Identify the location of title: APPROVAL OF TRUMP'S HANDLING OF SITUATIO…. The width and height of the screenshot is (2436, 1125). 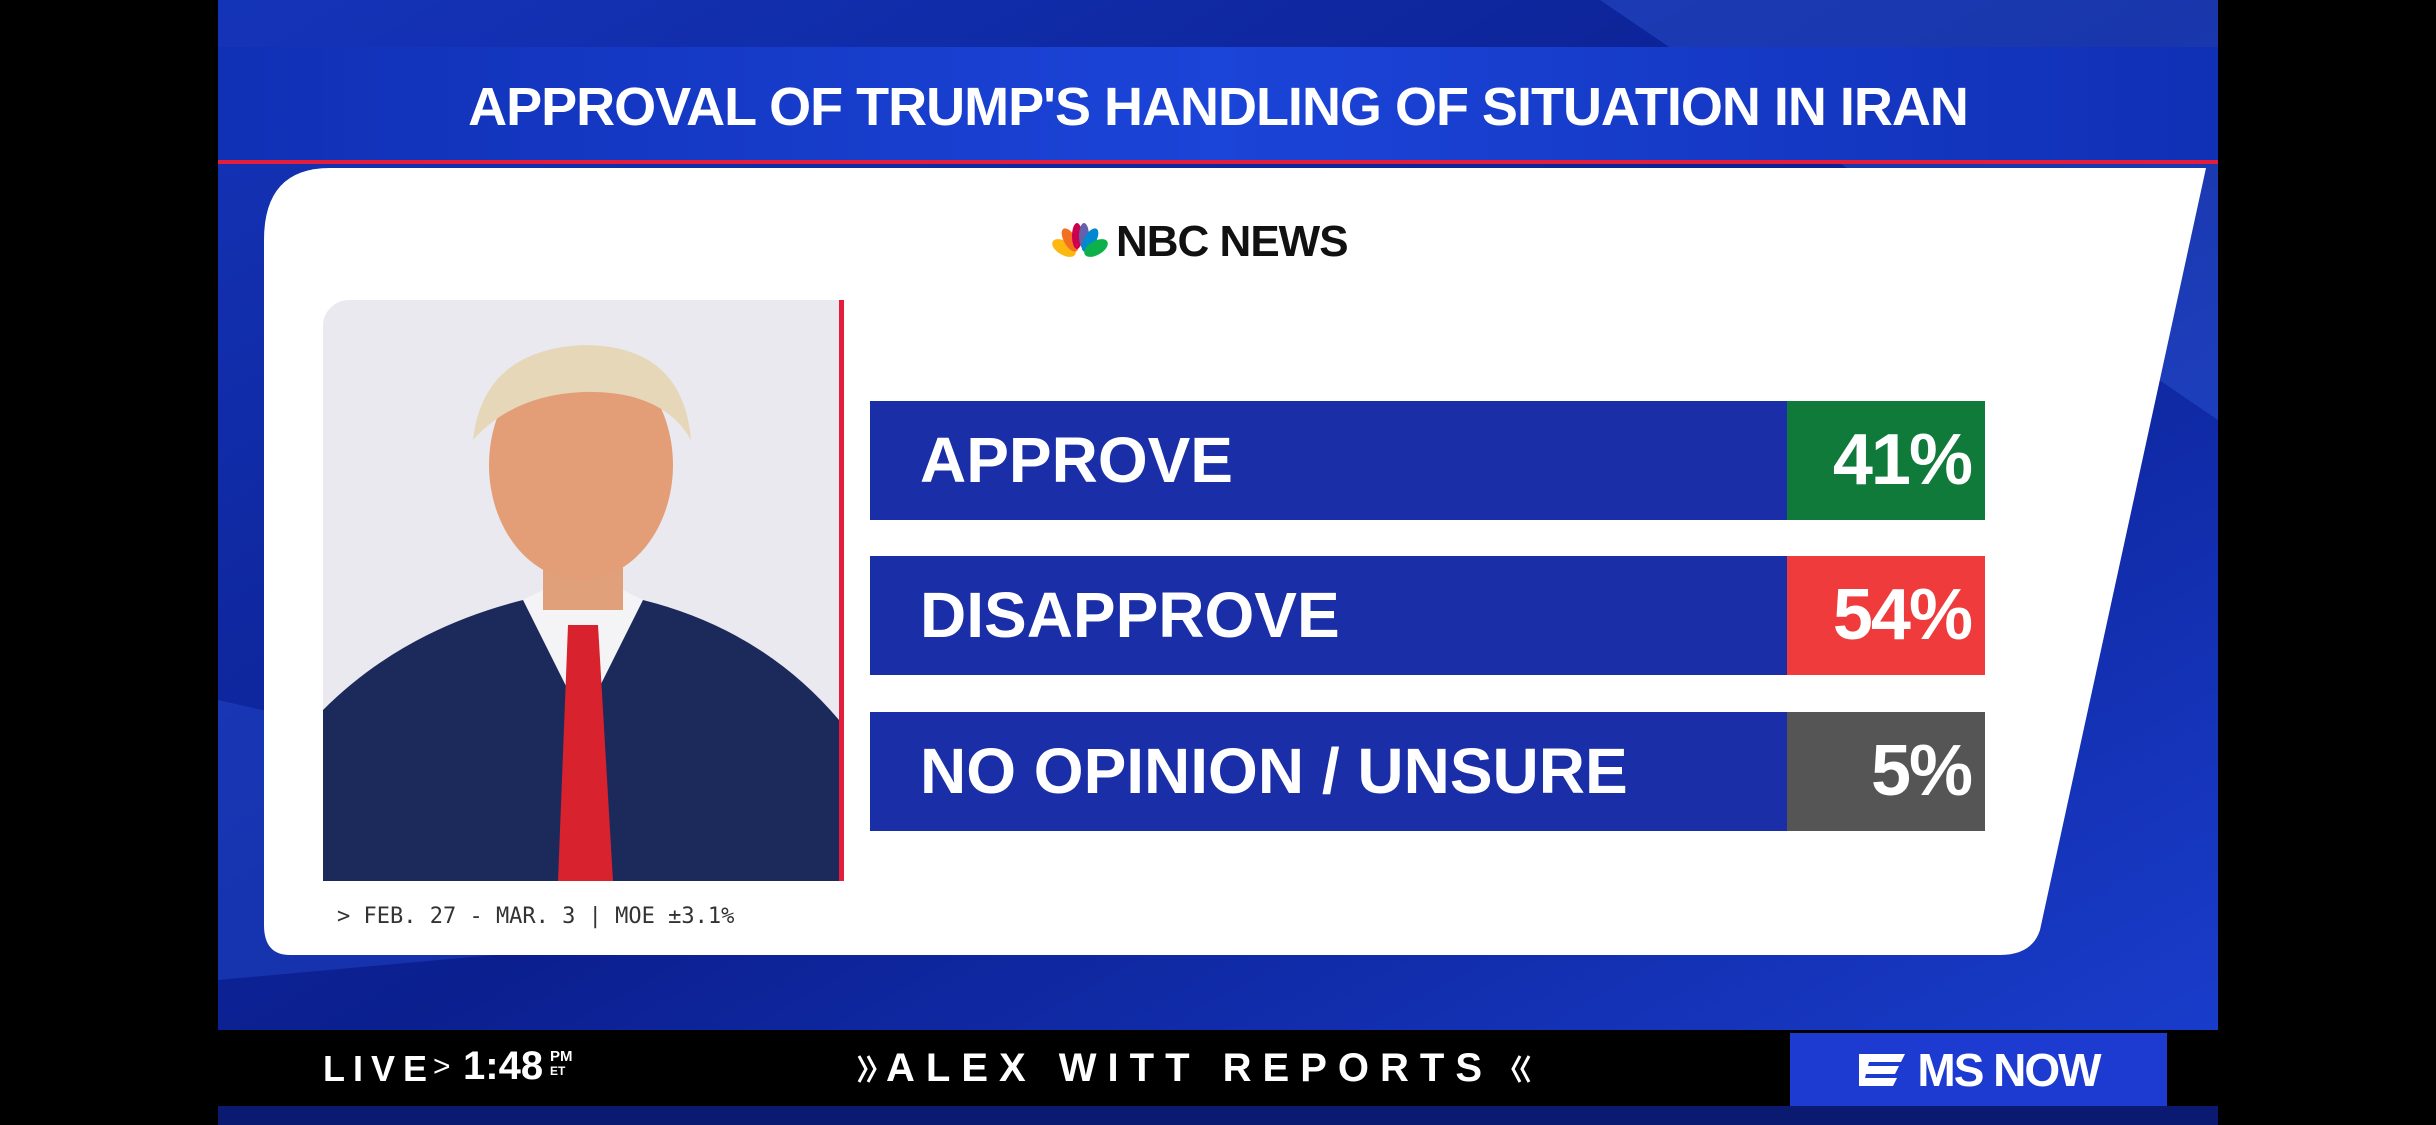
(1218, 107).